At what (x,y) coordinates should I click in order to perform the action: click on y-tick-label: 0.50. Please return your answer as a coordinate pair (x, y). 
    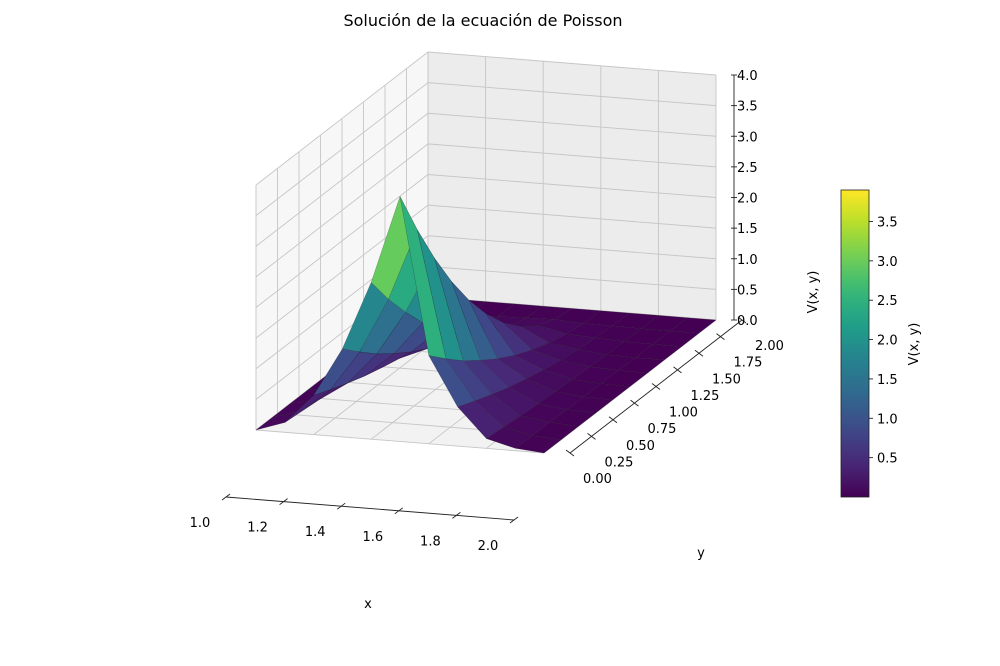
    Looking at the image, I should click on (640, 446).